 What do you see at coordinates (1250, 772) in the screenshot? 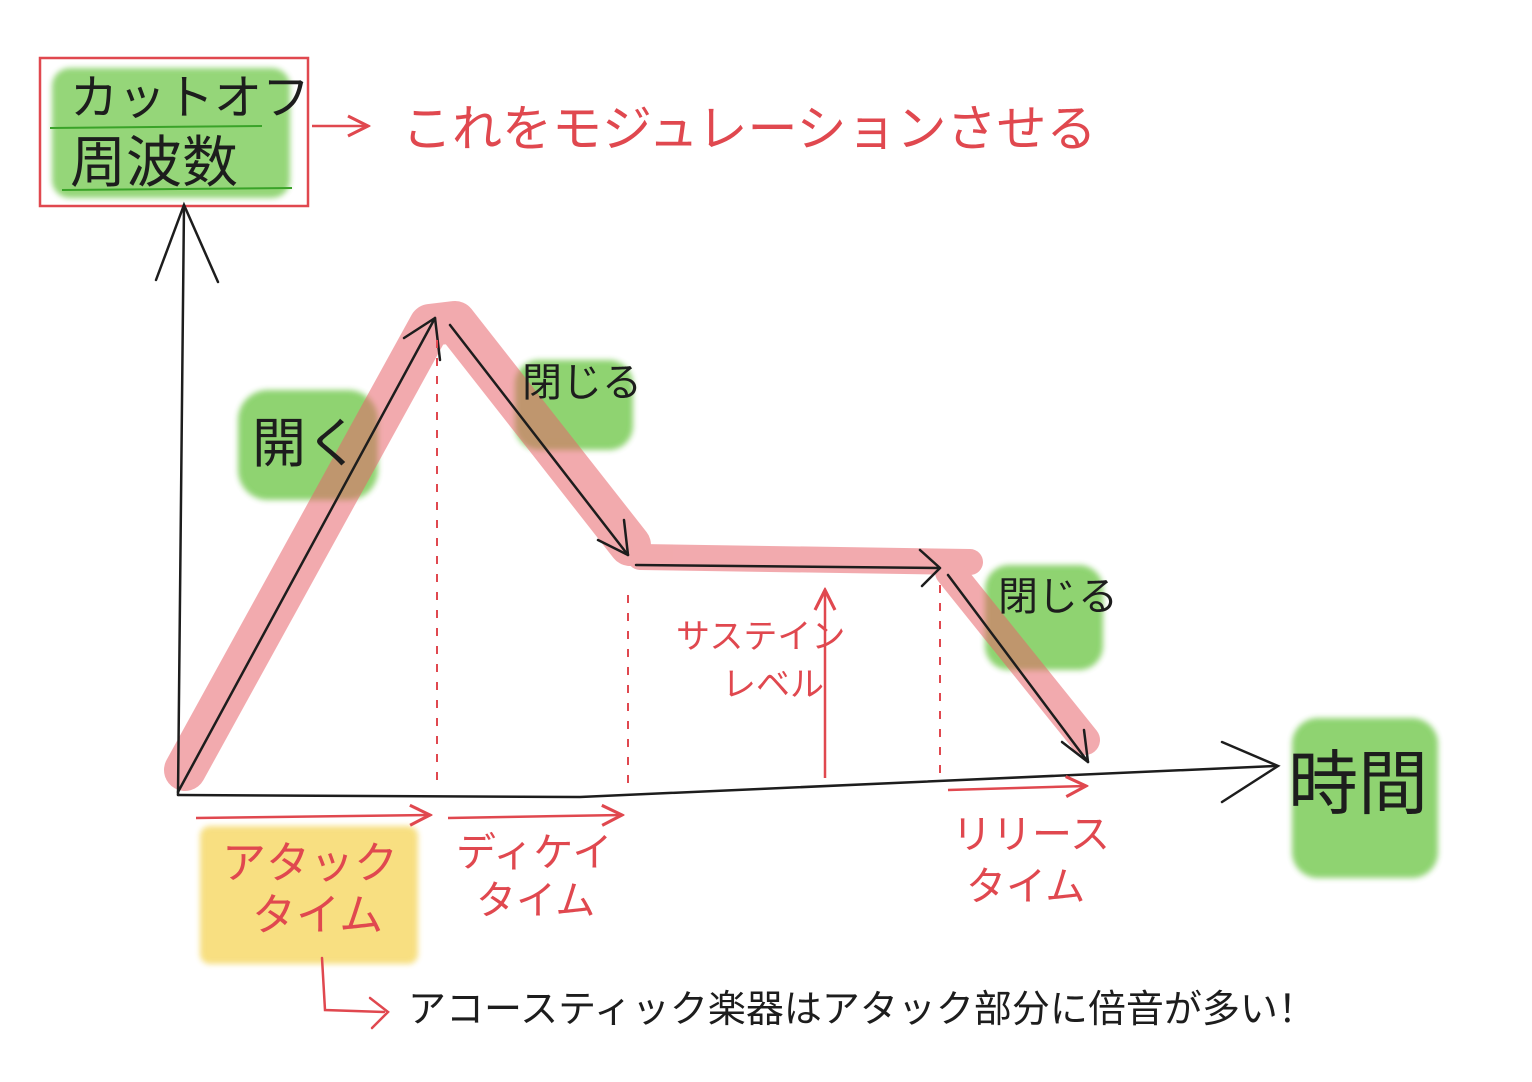
I see `x-axis-arrowhead` at bounding box center [1250, 772].